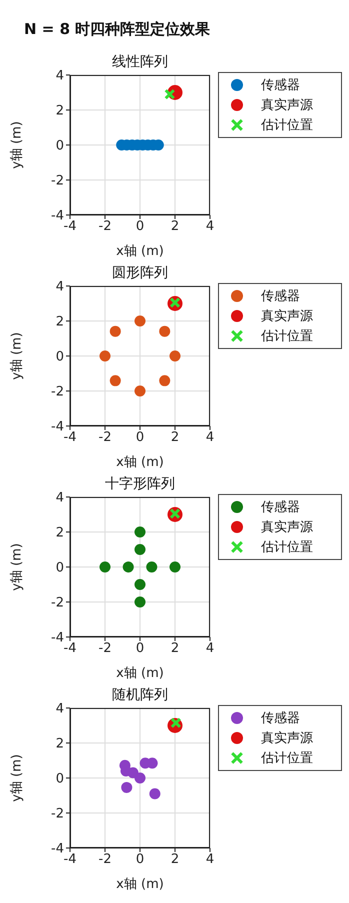 Image resolution: width=349 pixels, height=903 pixels. I want to click on chart-title: 线性阵列, so click(140, 62).